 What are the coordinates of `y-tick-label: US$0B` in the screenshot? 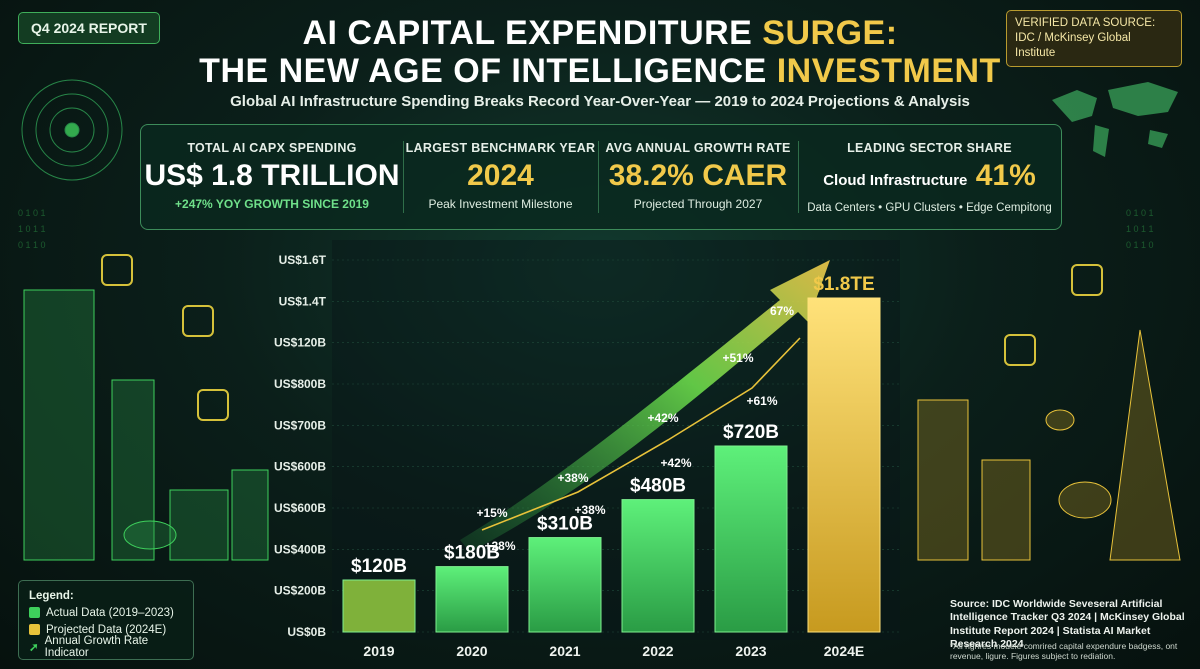 It's located at (306, 632).